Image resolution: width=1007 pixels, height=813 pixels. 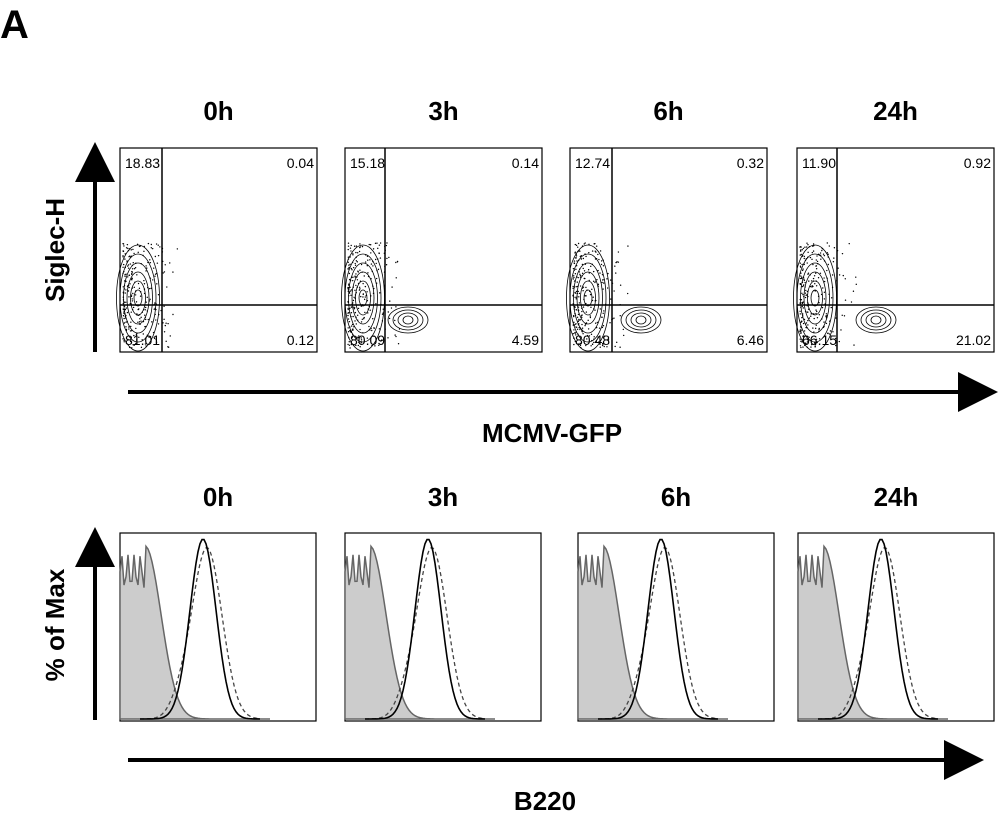 I want to click on timepoint: 3h, so click(x=443, y=497).